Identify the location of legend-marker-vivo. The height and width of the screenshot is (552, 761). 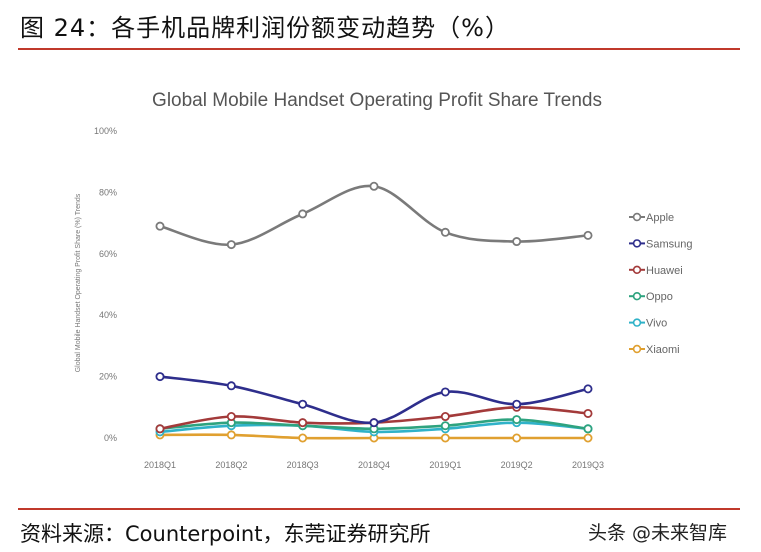
(637, 322).